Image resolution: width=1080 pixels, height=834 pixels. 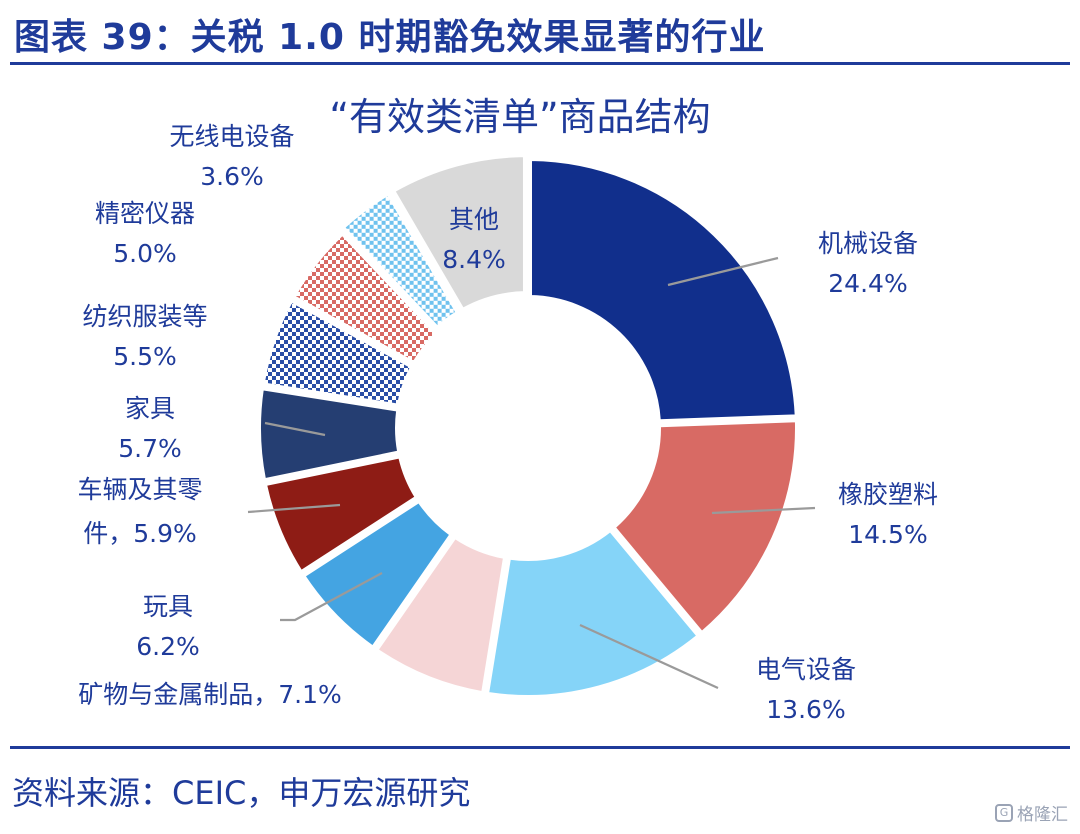 I want to click on slice-value-10: 3.6%, so click(x=232, y=176).